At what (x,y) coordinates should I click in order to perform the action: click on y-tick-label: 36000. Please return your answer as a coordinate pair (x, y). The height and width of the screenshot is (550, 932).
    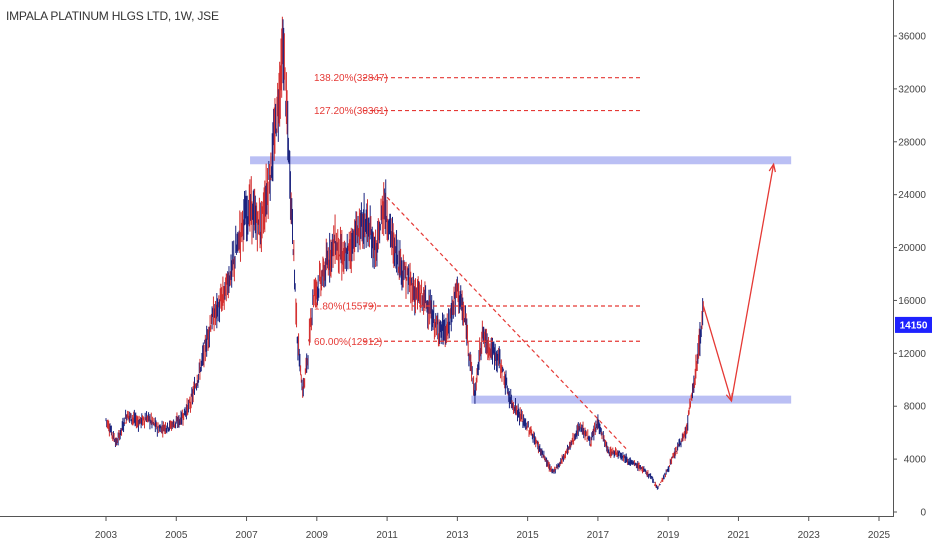
    Looking at the image, I should click on (912, 37).